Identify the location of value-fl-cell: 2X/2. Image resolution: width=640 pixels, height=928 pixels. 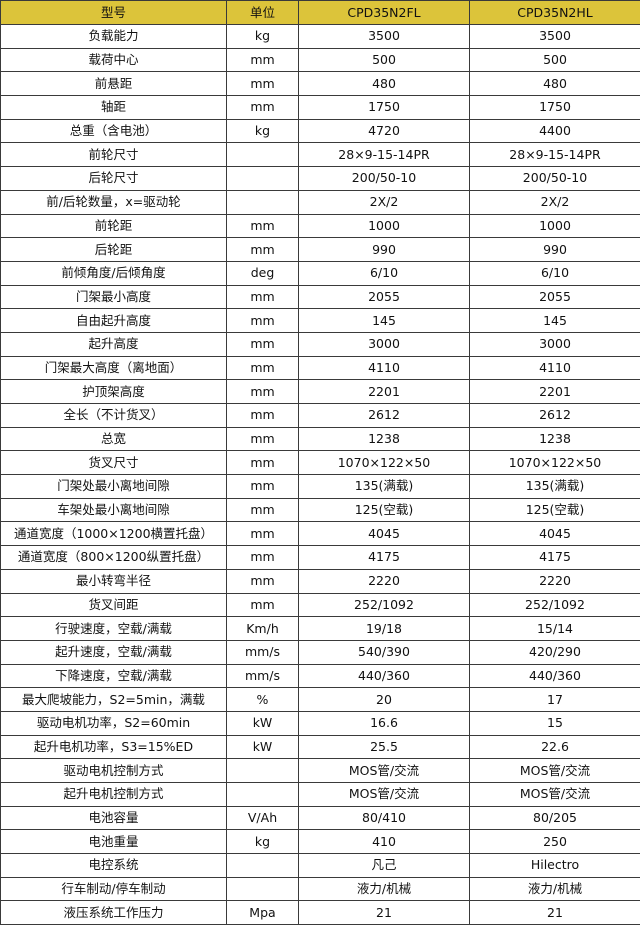
(384, 202).